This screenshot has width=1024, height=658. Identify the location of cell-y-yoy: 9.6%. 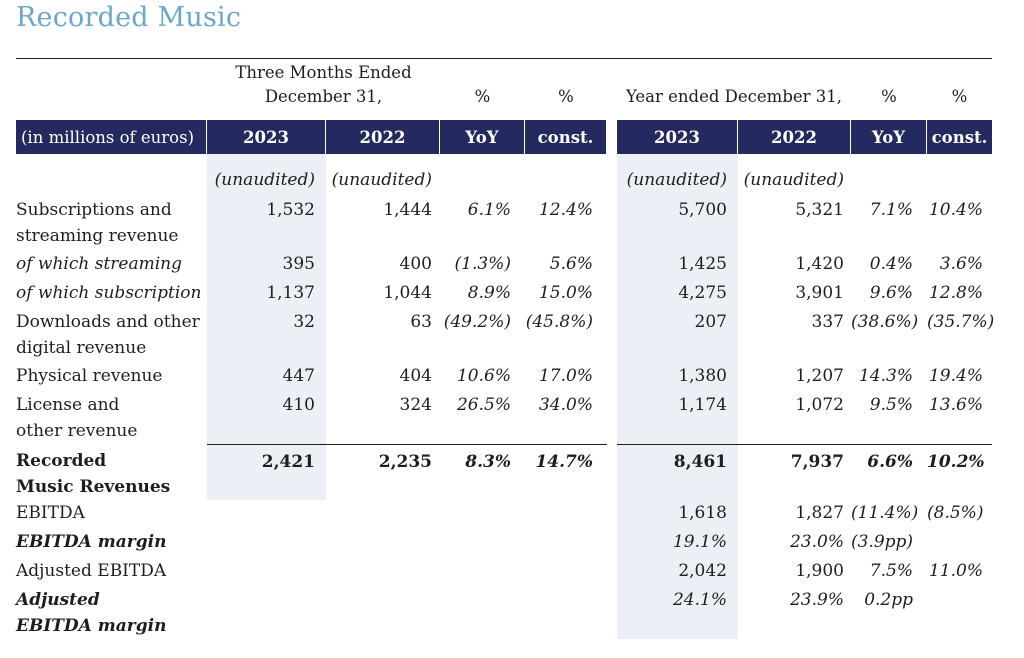
(891, 293).